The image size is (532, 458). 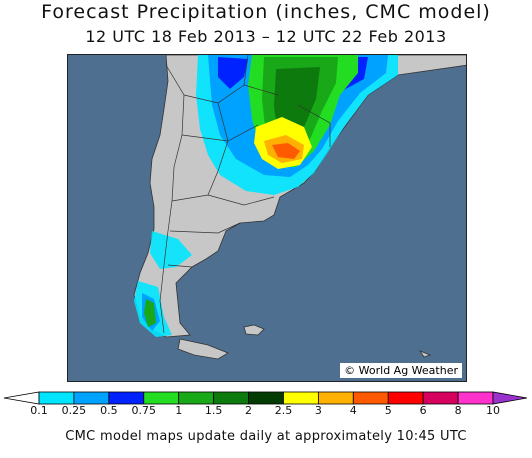 I want to click on colorbar-tick-label: 0.5, so click(x=109, y=410).